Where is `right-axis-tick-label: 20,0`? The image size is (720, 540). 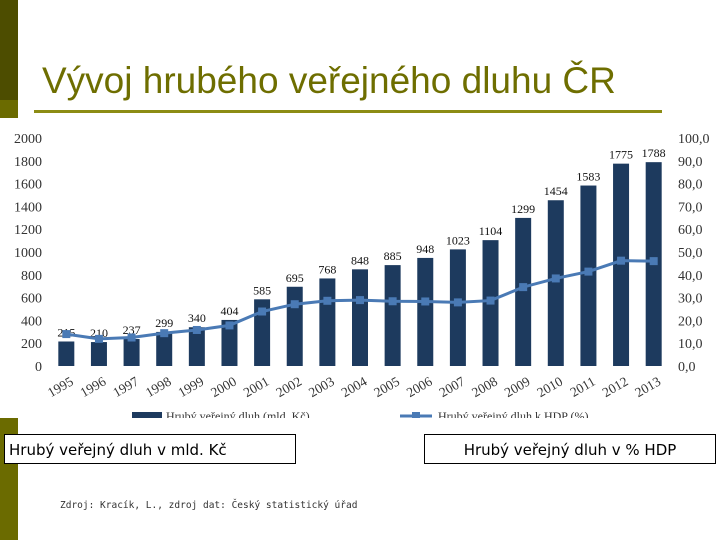 right-axis-tick-label: 20,0 is located at coordinates (690, 321).